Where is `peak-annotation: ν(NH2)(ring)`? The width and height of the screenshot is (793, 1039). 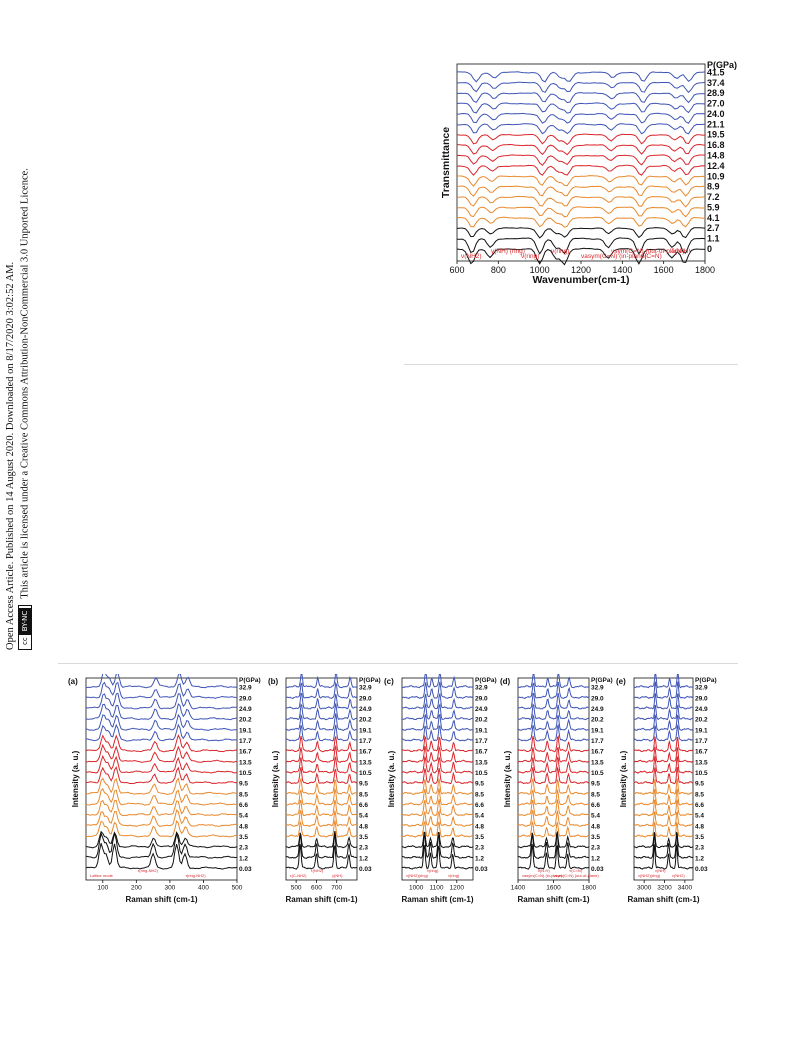
peak-annotation: ν(NH2)(ring) is located at coordinates (417, 875).